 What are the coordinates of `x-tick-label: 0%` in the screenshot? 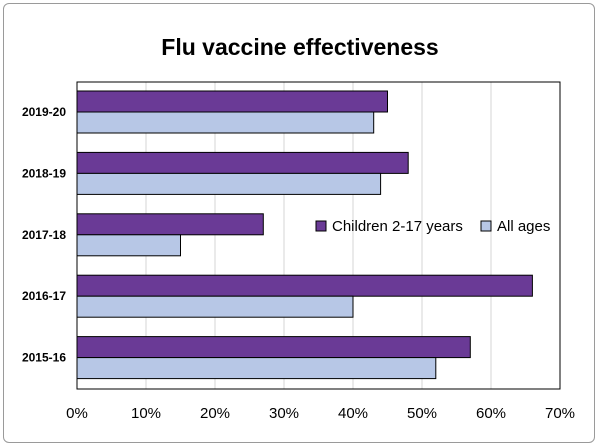 It's located at (77, 413).